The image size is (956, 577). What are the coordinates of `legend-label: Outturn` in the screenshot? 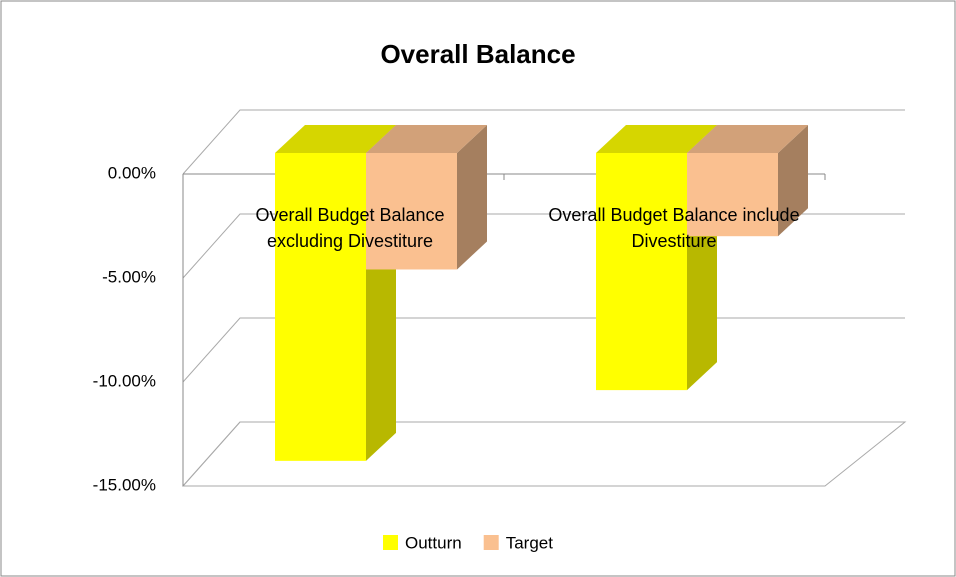 It's located at (433, 542).